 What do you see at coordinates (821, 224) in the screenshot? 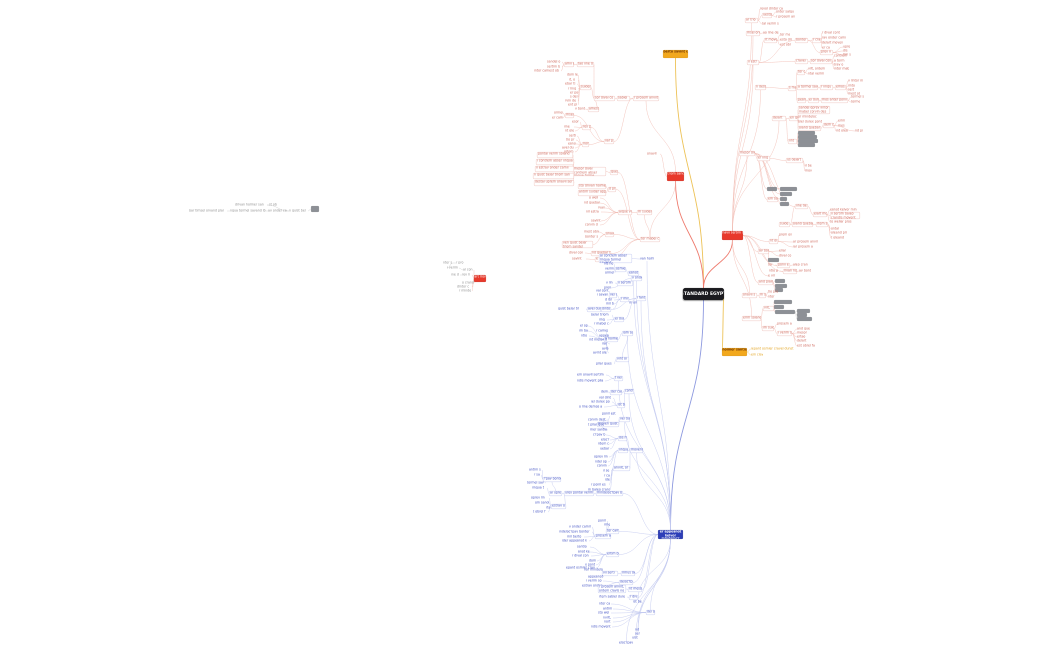
I see `mindmap-node: rtem sa` at bounding box center [821, 224].